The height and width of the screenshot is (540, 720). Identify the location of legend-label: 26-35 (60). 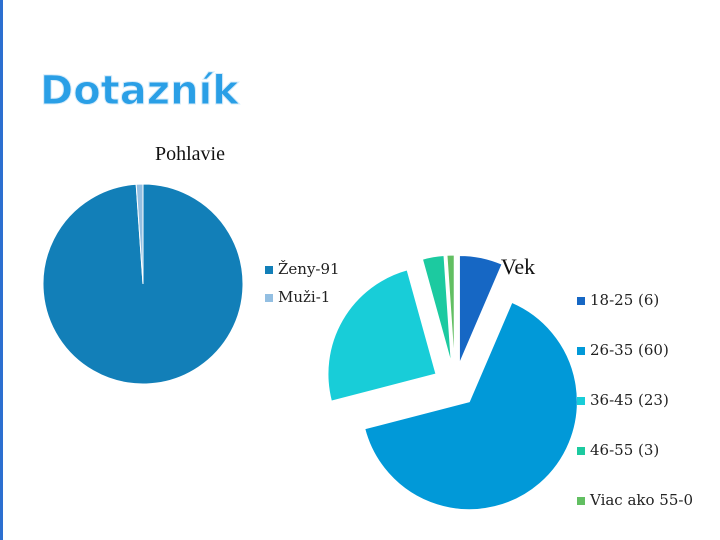
(629, 350).